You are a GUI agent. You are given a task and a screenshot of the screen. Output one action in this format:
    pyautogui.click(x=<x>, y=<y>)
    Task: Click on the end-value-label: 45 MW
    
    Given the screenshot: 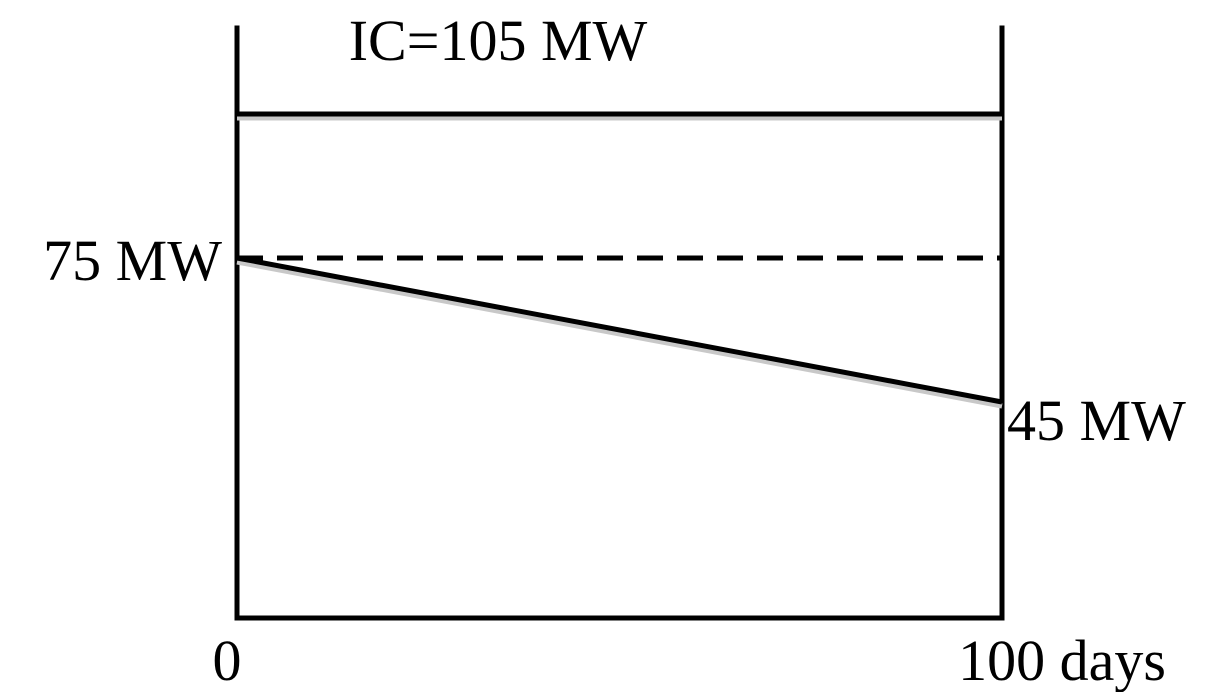 What is the action you would take?
    pyautogui.click(x=1096, y=420)
    